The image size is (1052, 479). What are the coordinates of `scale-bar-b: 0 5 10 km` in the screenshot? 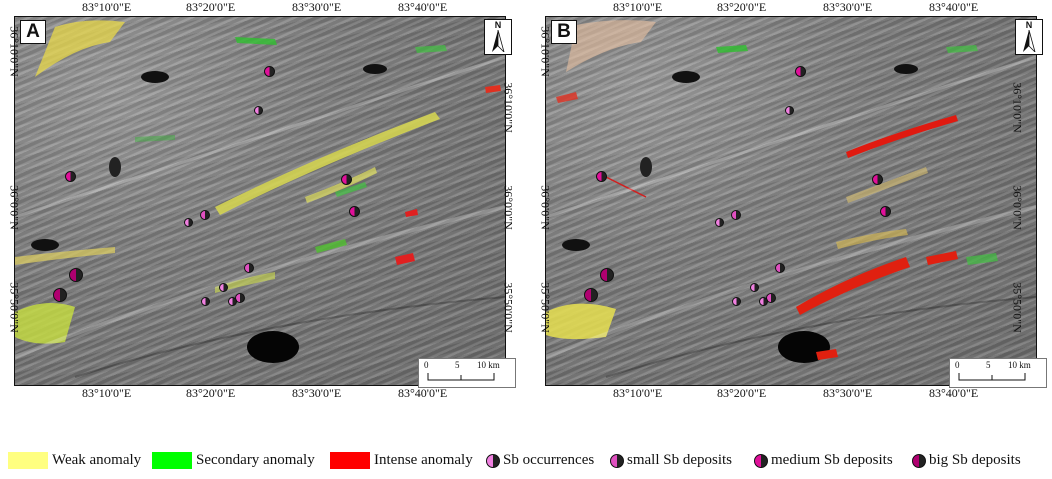 It's located at (998, 373).